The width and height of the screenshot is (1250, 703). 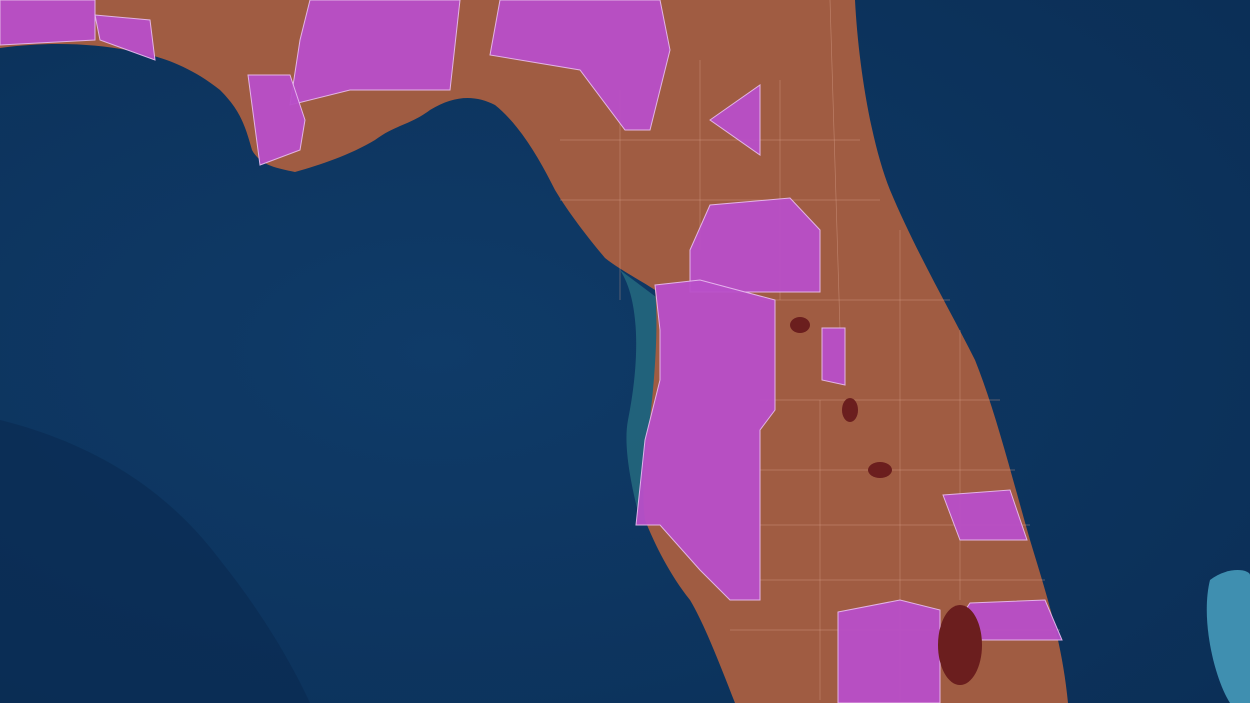 I want to click on lakes, so click(x=886, y=501).